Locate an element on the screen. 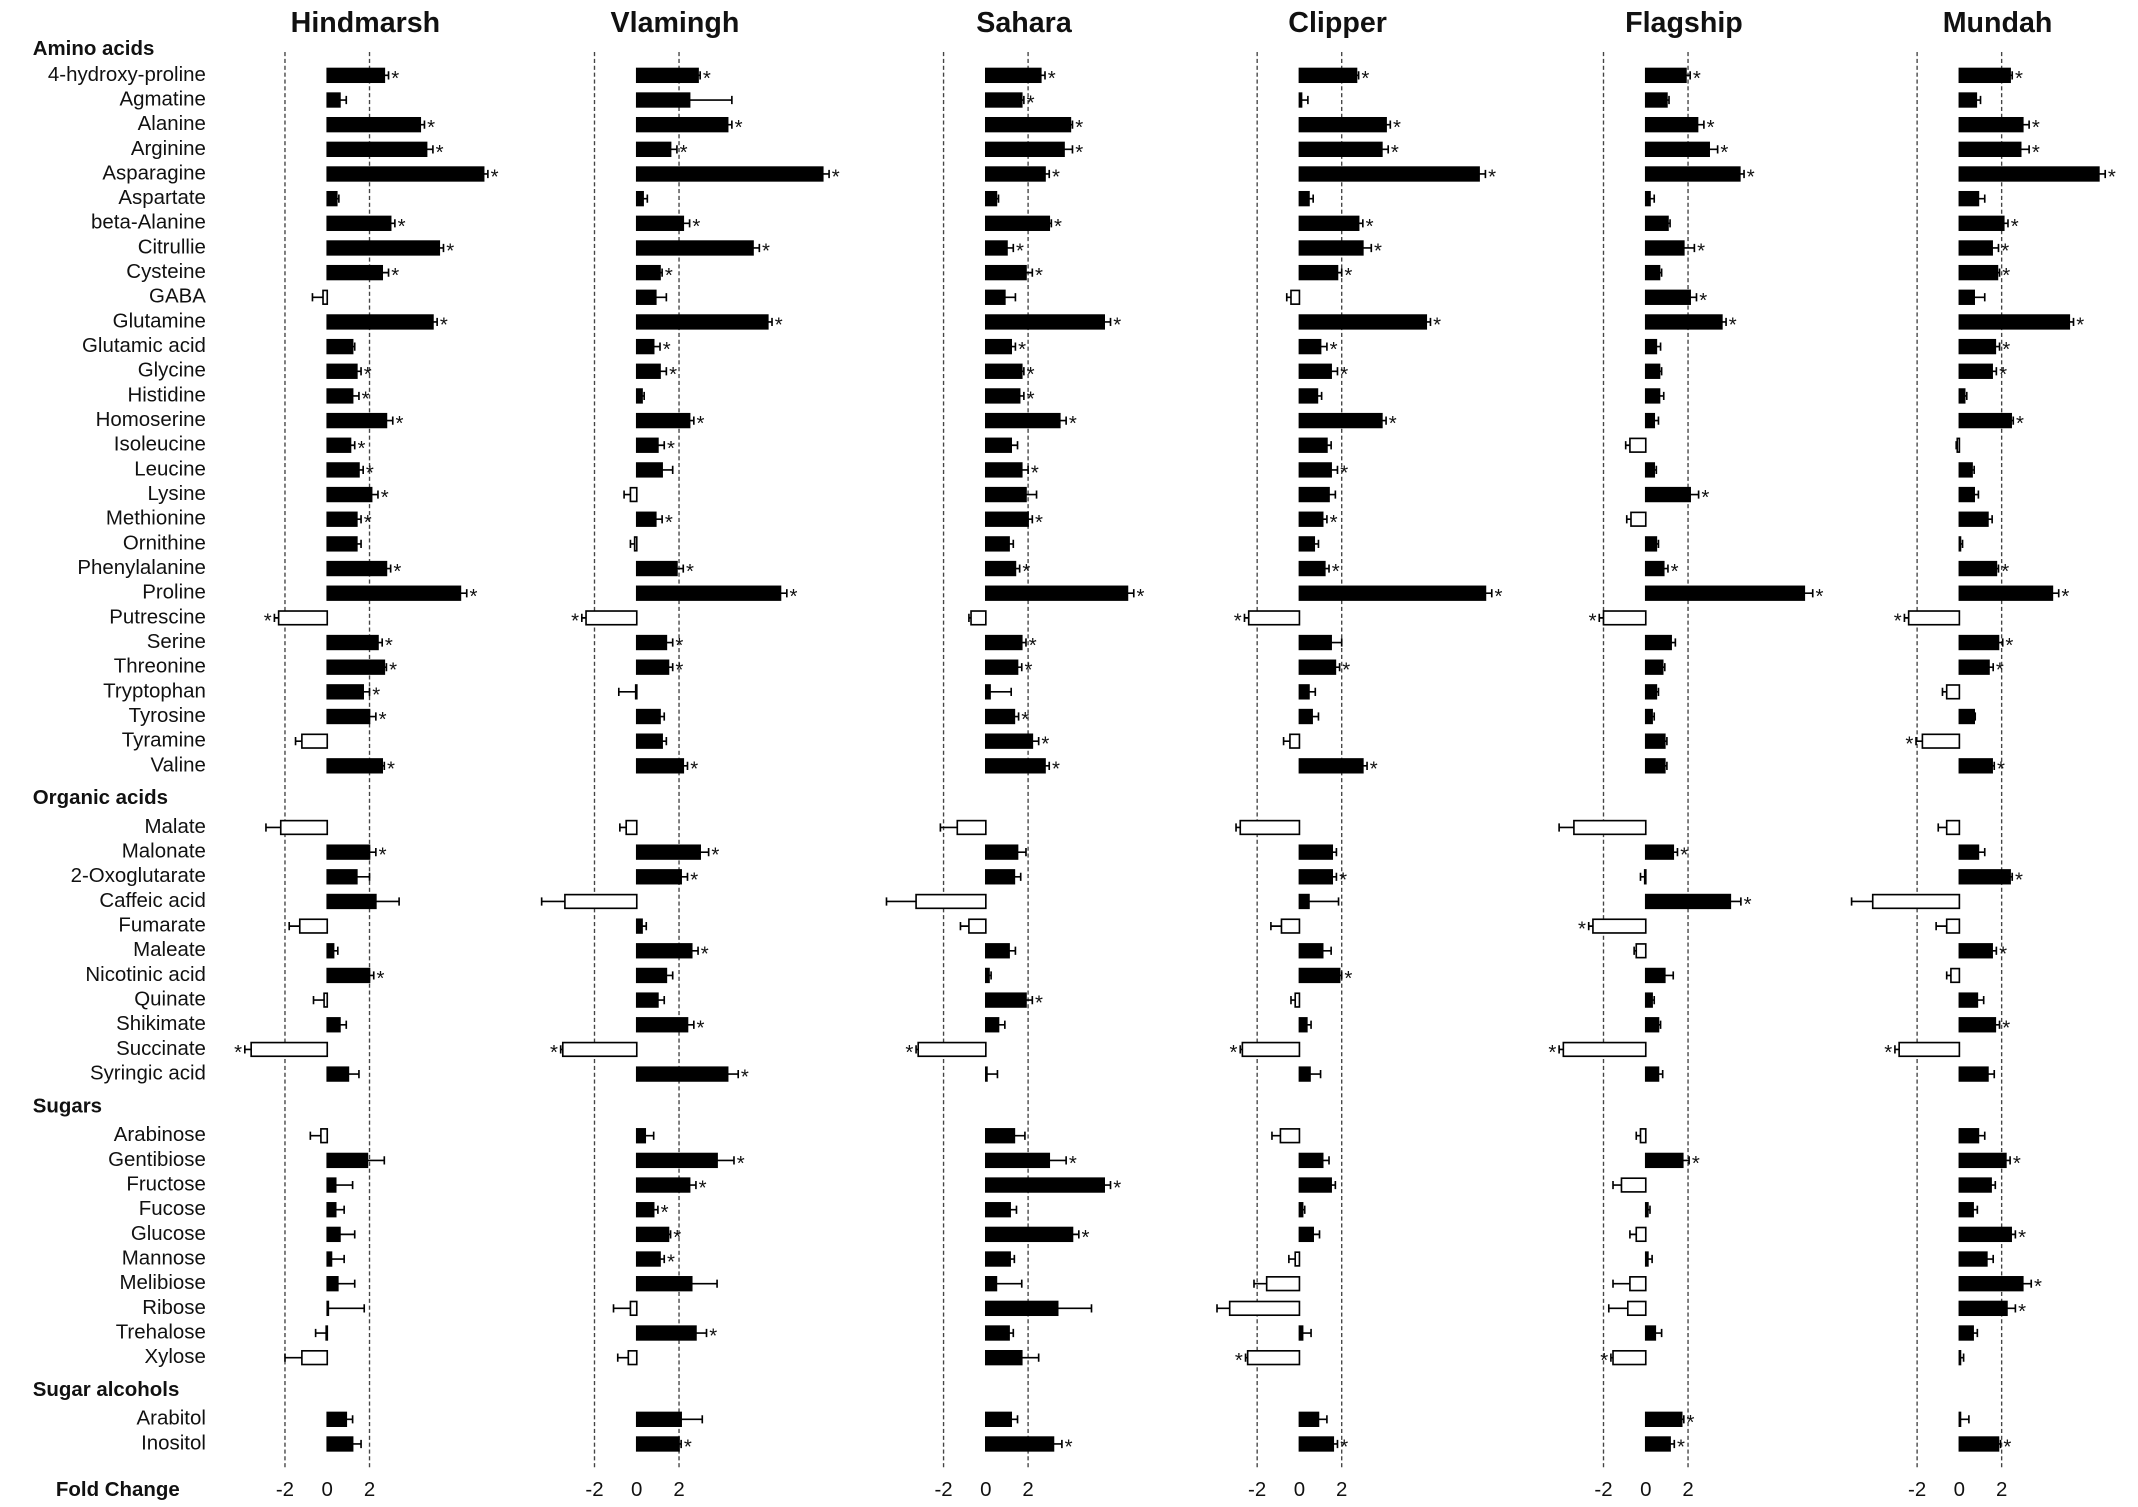 This screenshot has height=1507, width=2138. x-tick-label: 0 is located at coordinates (636, 1489).